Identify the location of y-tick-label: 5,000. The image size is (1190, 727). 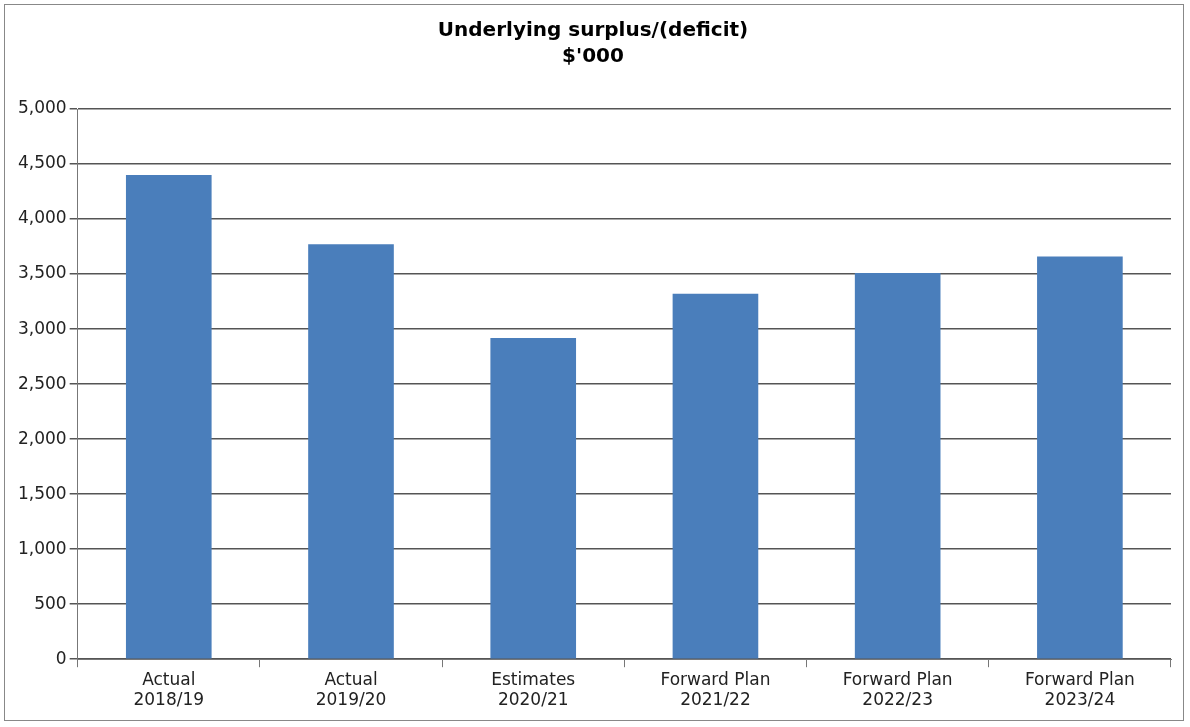
(42, 107).